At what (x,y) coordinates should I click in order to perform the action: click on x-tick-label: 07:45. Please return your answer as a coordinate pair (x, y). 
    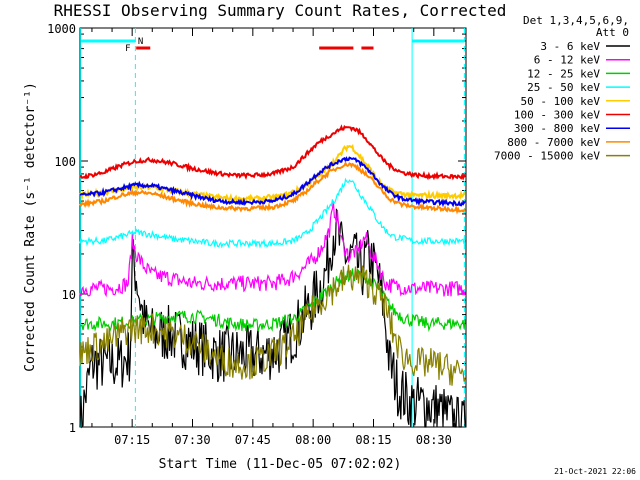
    Looking at the image, I should click on (253, 440).